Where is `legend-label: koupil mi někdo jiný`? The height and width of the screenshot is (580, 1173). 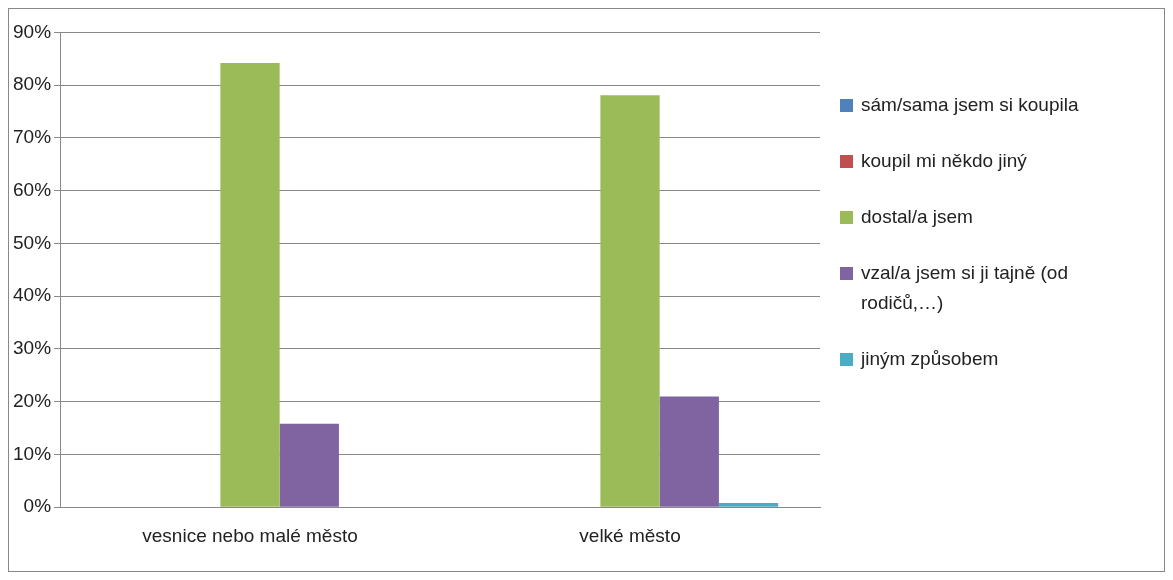 legend-label: koupil mi někdo jiný is located at coordinates (944, 161).